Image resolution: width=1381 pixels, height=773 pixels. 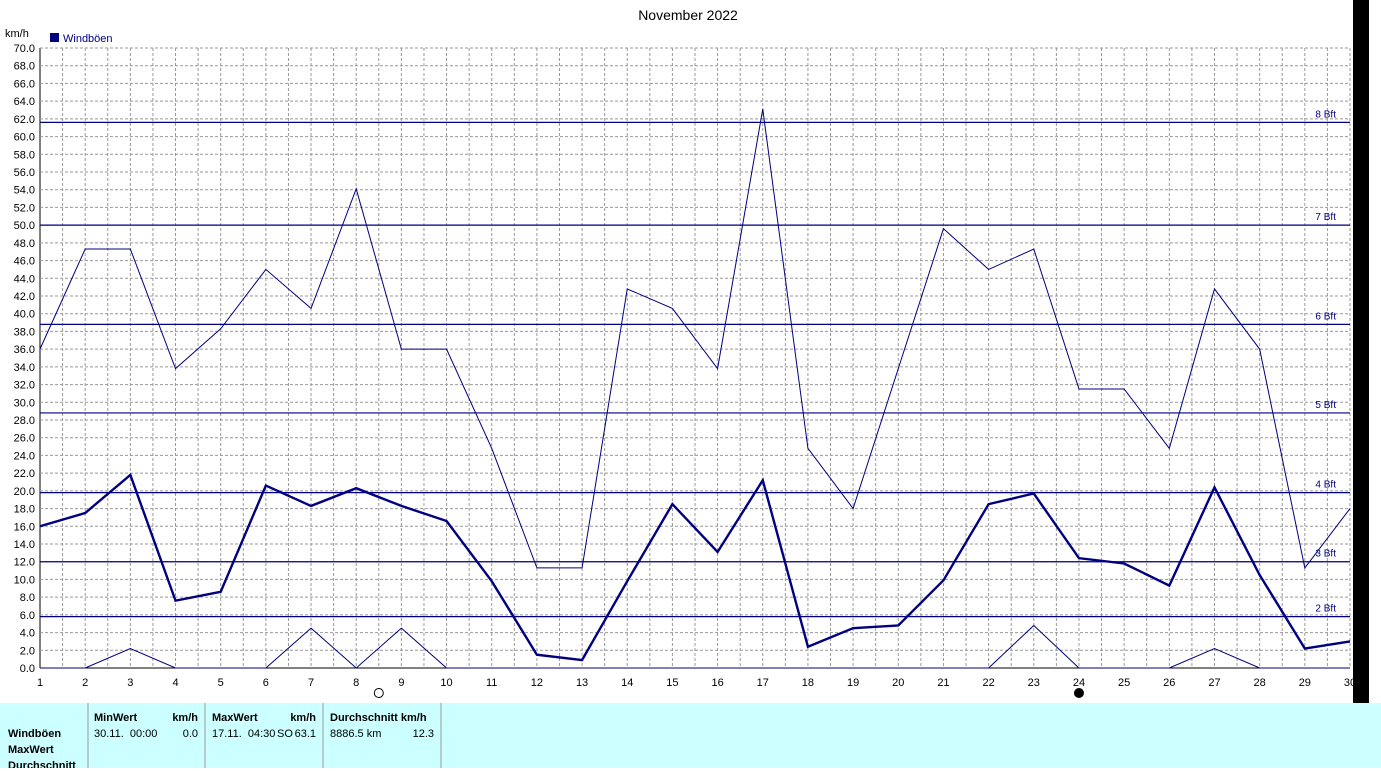 What do you see at coordinates (1260, 683) in the screenshot?
I see `x-tick-label: 28` at bounding box center [1260, 683].